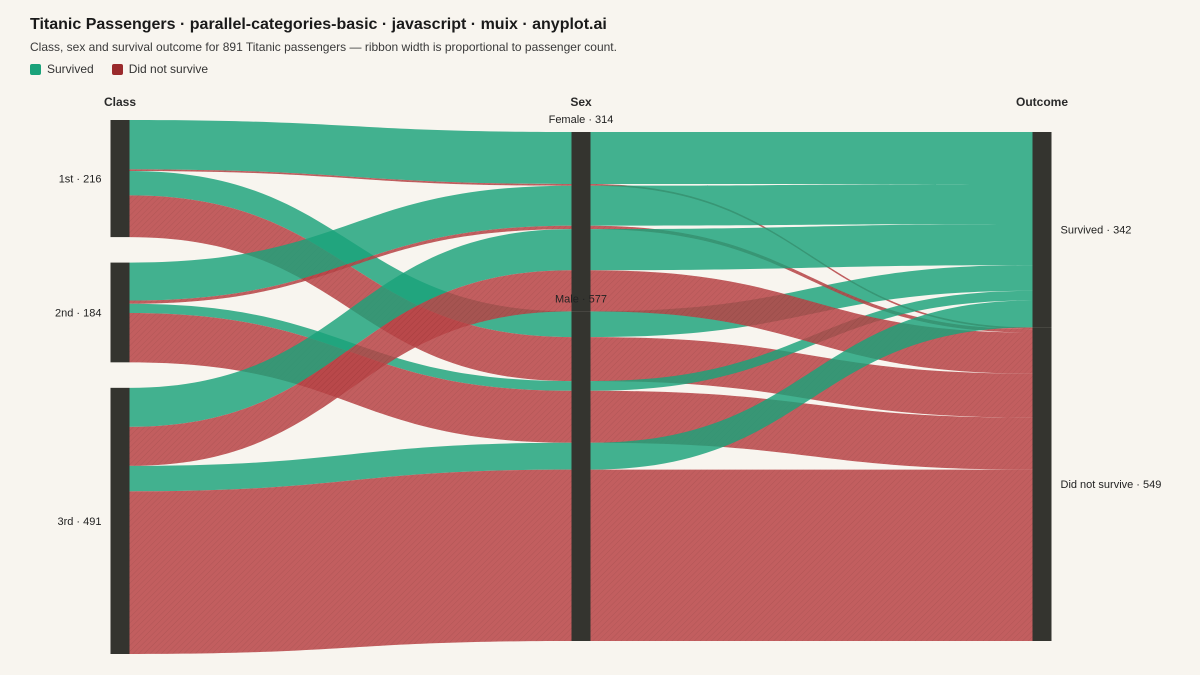 Image resolution: width=1200 pixels, height=675 pixels. What do you see at coordinates (1111, 485) in the screenshot?
I see `node-label-outcome-not_survived: Did not survive · 549` at bounding box center [1111, 485].